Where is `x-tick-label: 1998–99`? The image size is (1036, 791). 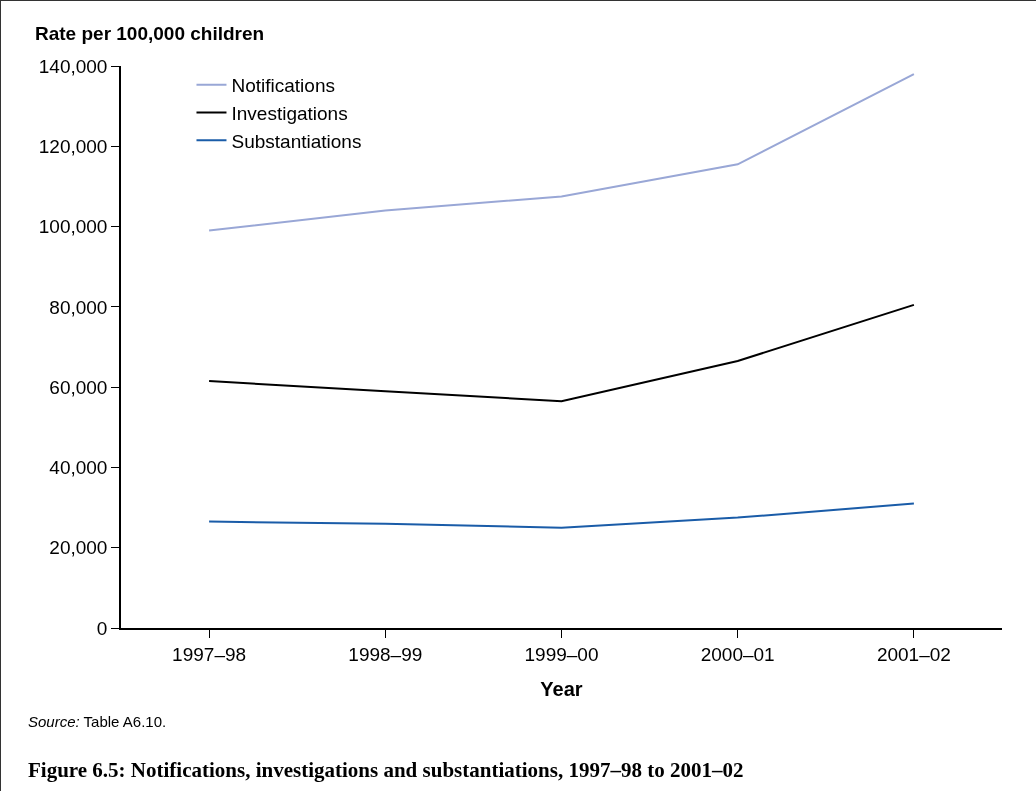 x-tick-label: 1998–99 is located at coordinates (385, 654).